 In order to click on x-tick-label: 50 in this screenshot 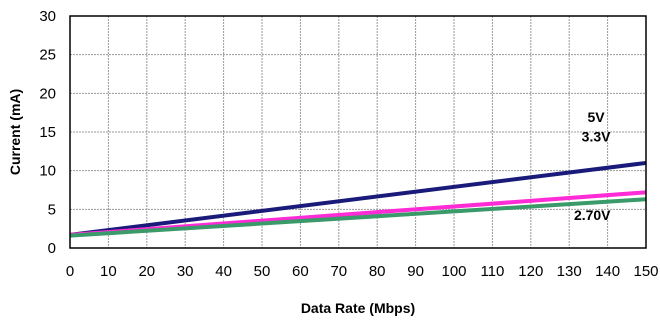, I will do `click(262, 271)`.